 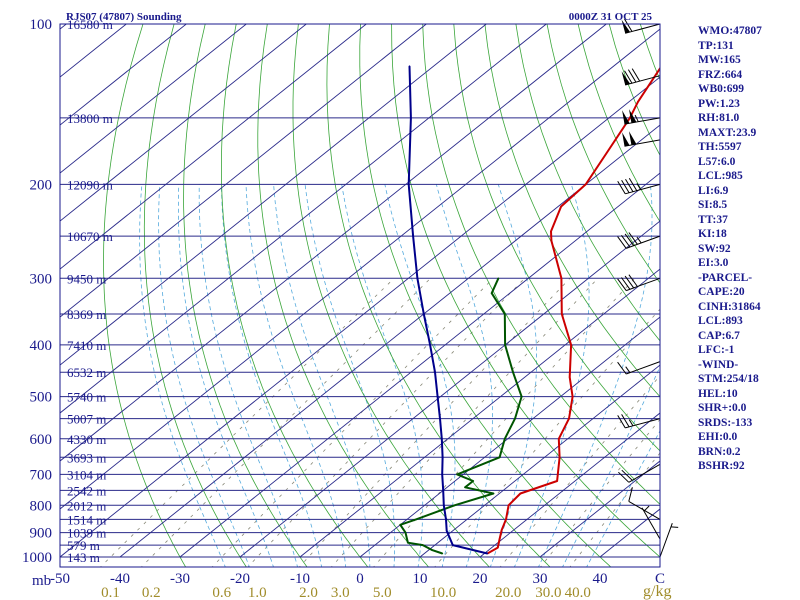 What do you see at coordinates (346, 592) in the screenshot?
I see `mixing-ratio-labels: 0.1 0.2 0.6 1.0 2.0 3.0 5.0 10.0 20.0 30.0 40.0` at bounding box center [346, 592].